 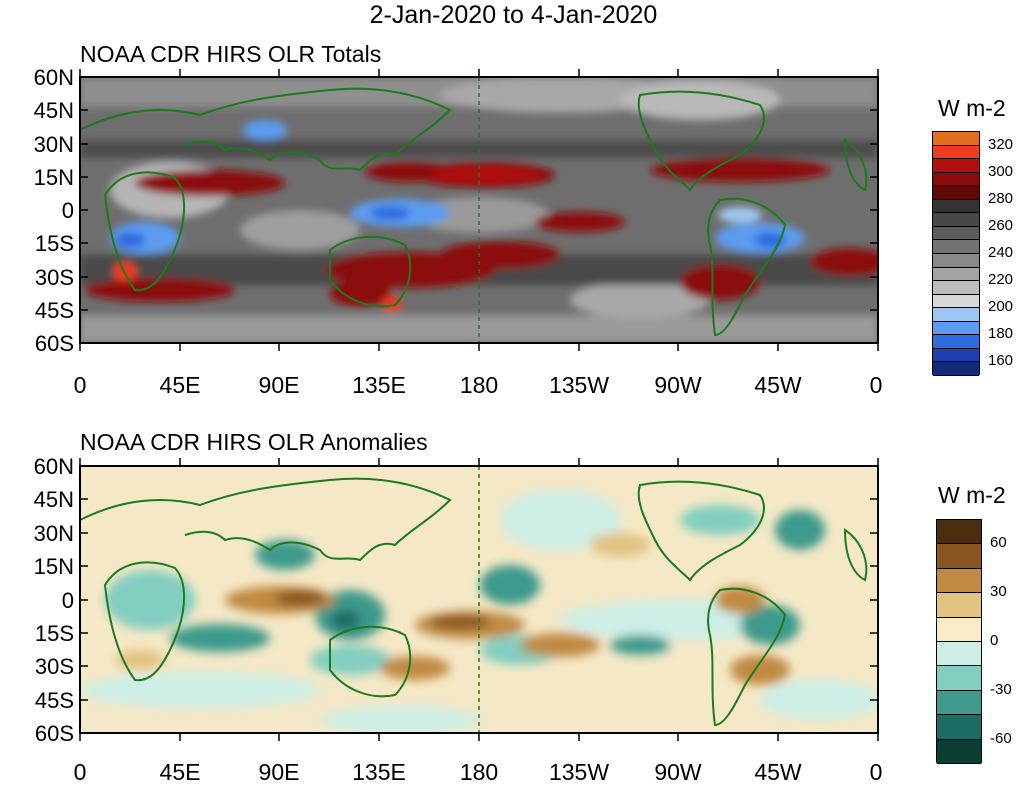 I want to click on main-title: 2-Jan-2020 to 4-Jan-2020, so click(x=513, y=15).